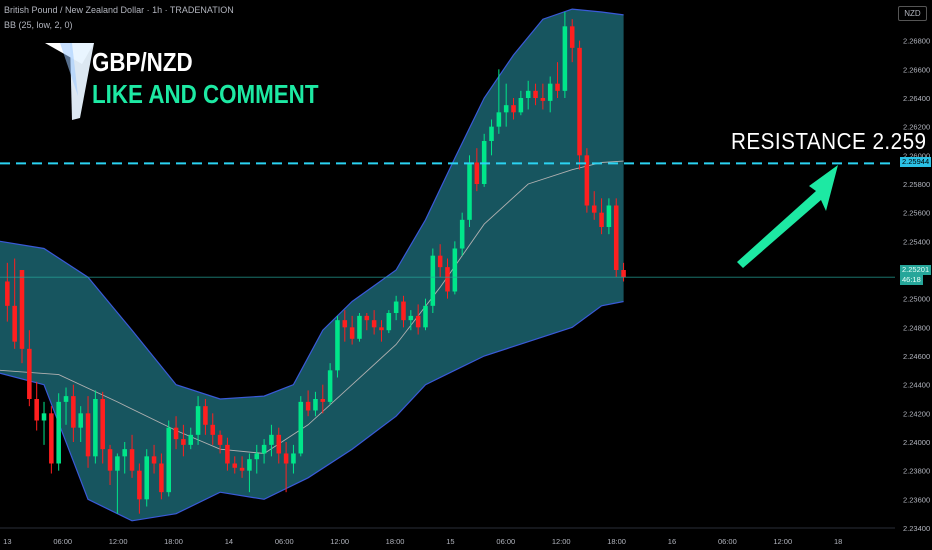 This screenshot has width=932, height=550. I want to click on time-tick-label: 14, so click(229, 541).